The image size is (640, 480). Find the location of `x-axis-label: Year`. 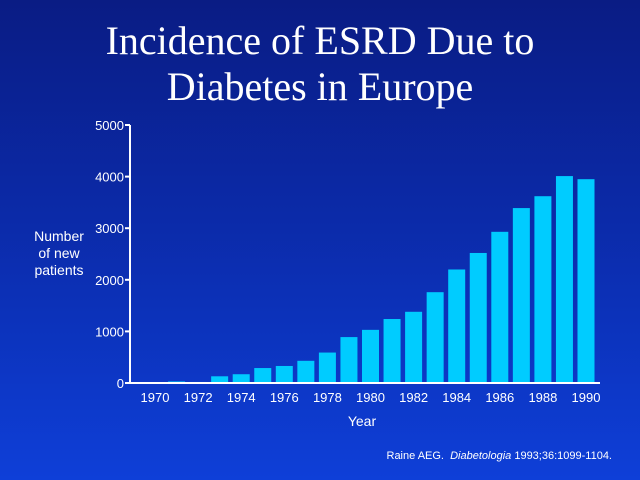

x-axis-label: Year is located at coordinates (362, 421).